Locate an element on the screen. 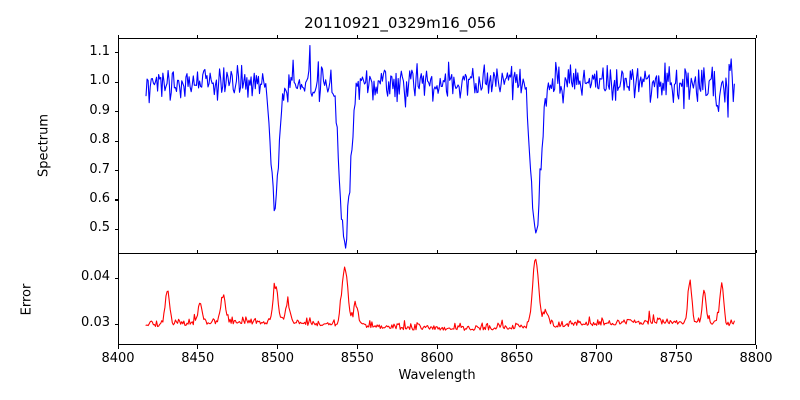 The image size is (800, 400). spectrum-y-tick-label: 1.1 is located at coordinates (99, 51).